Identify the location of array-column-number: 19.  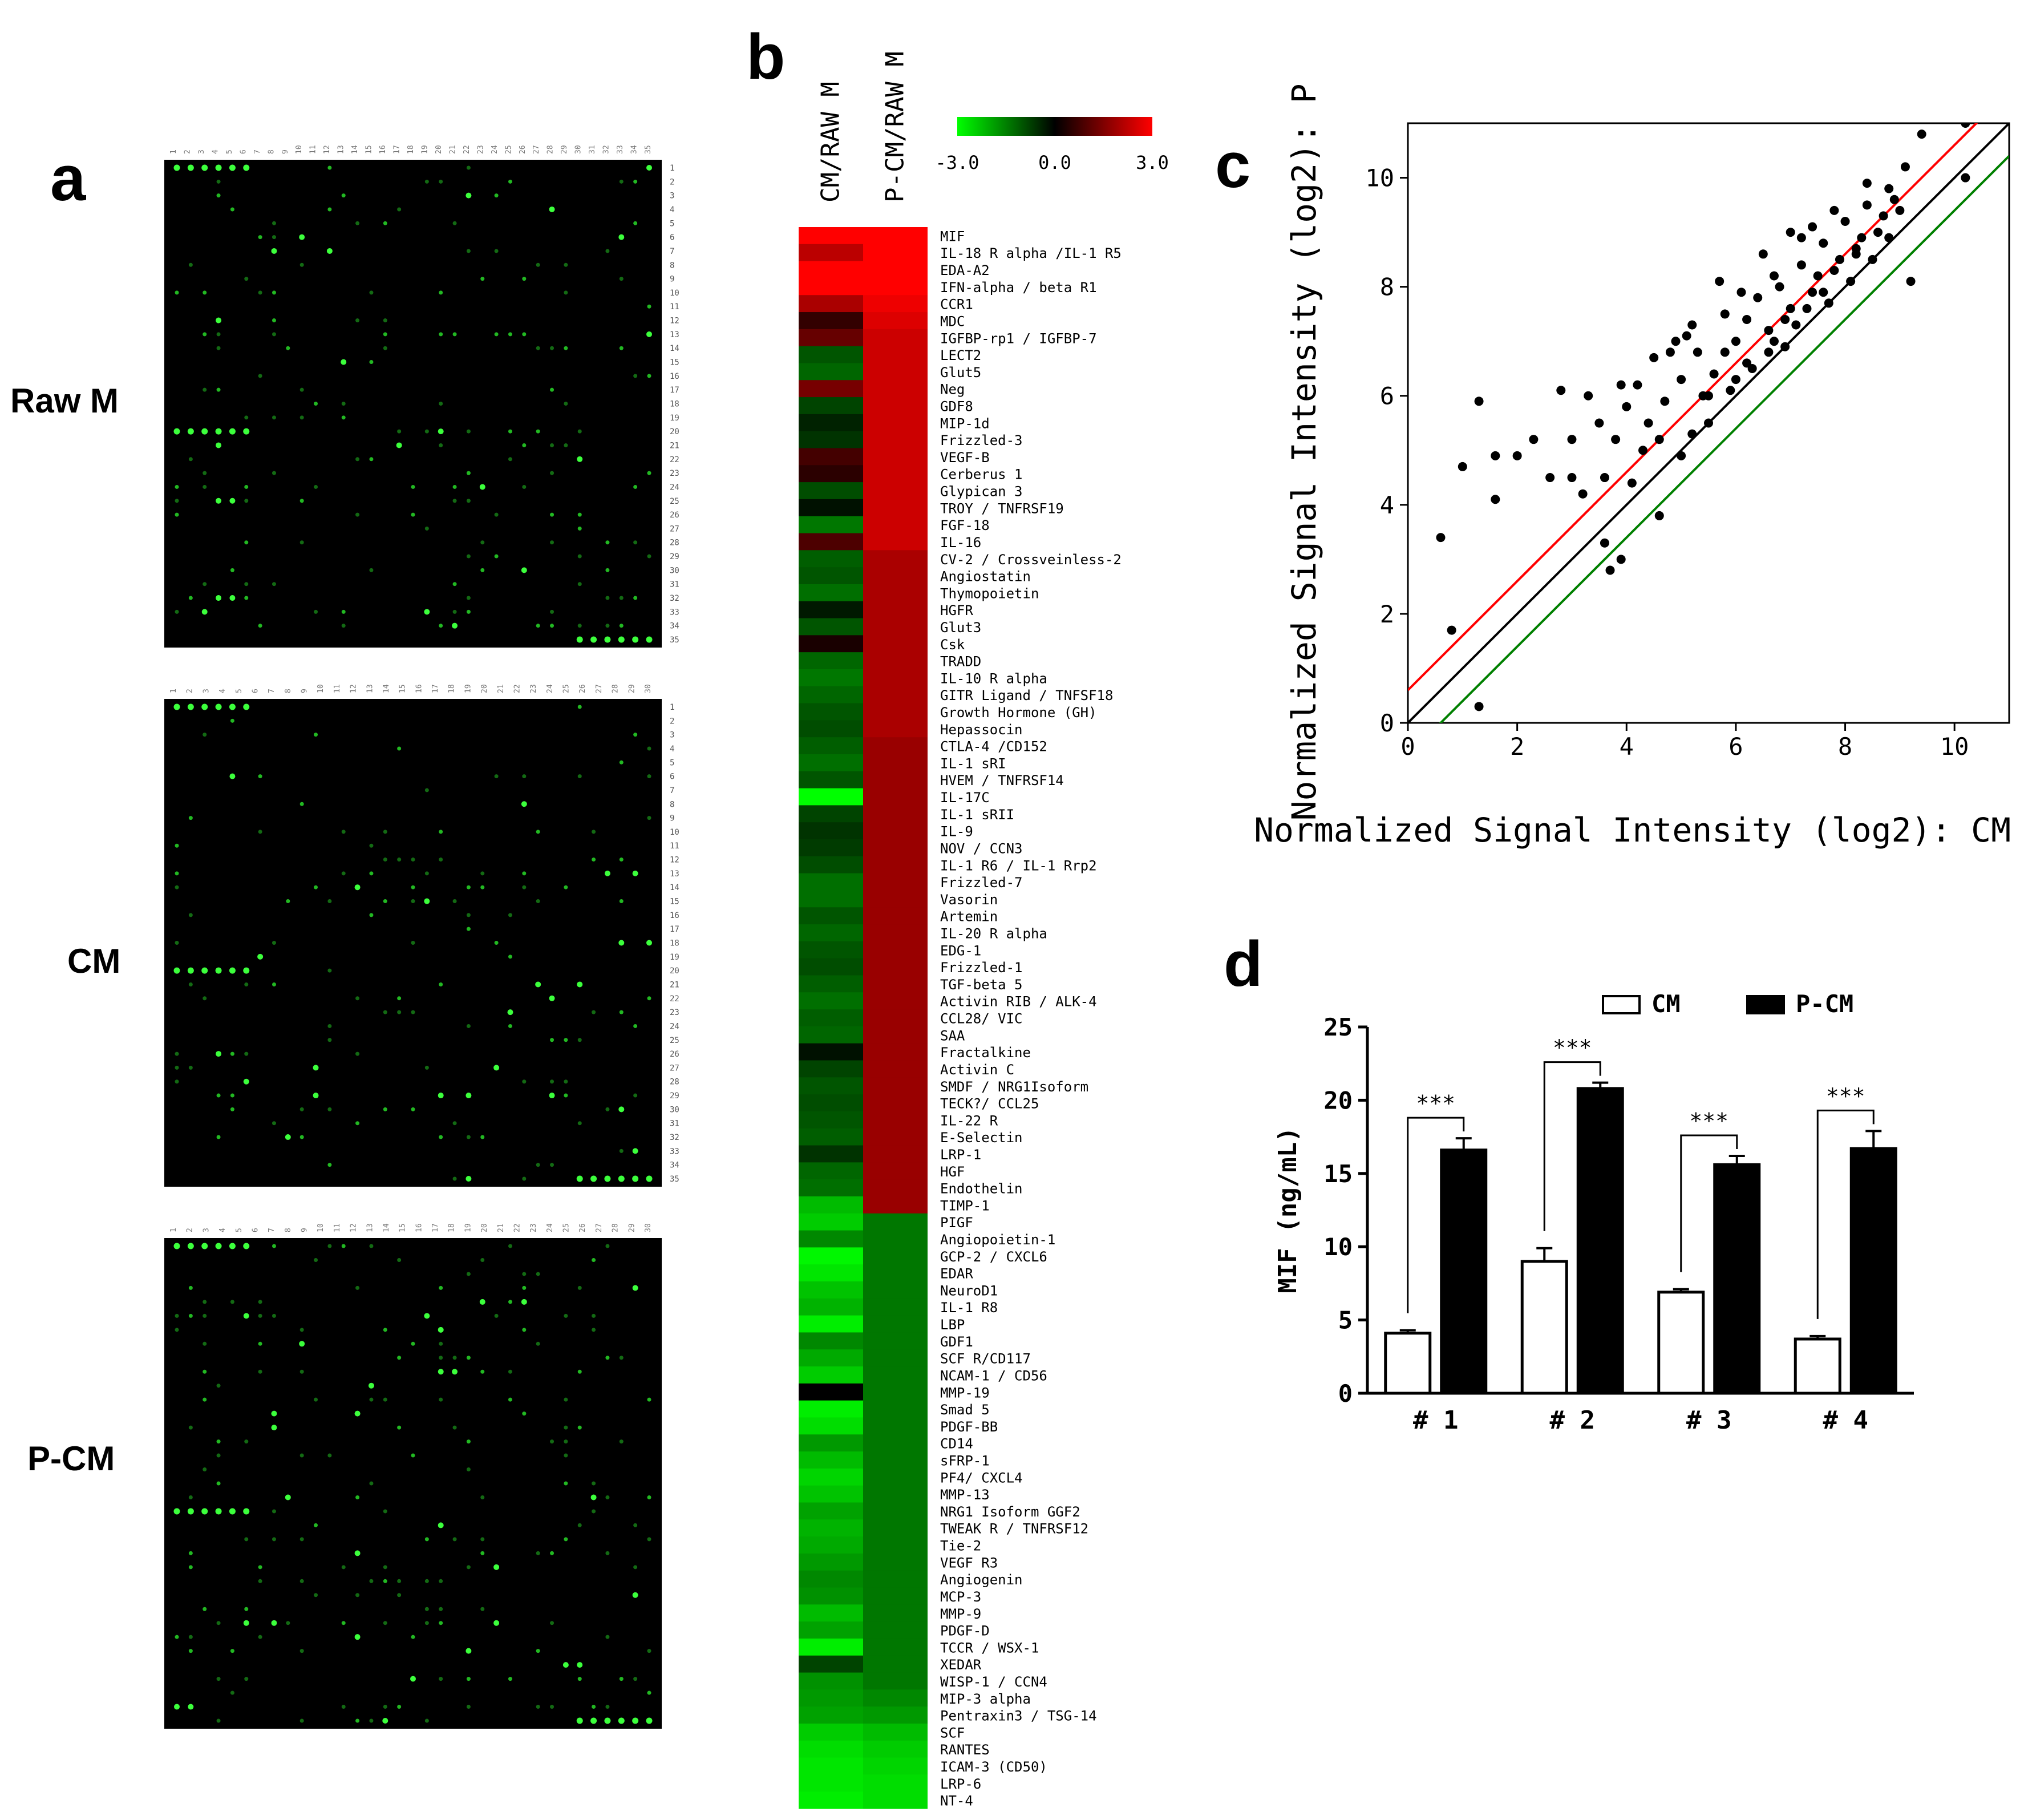
(468, 688).